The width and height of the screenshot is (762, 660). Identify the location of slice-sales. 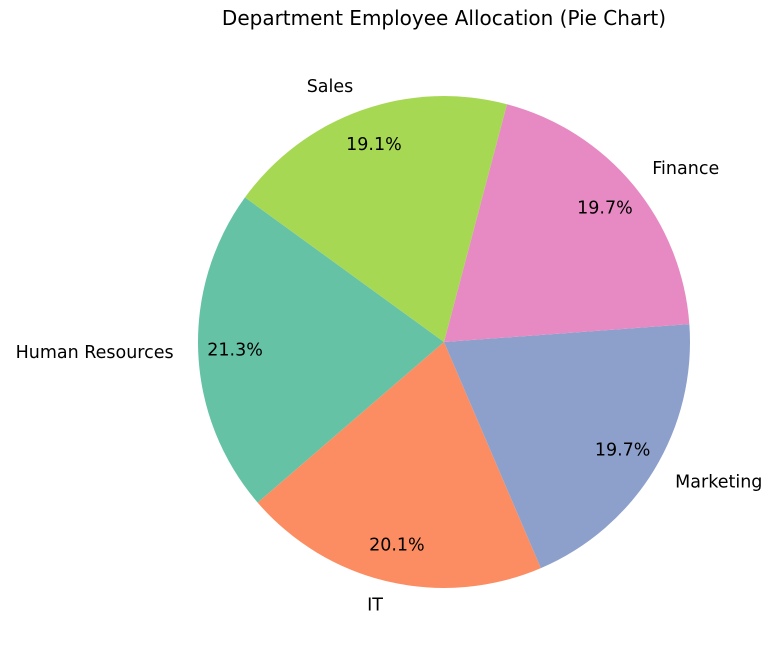
(375, 219).